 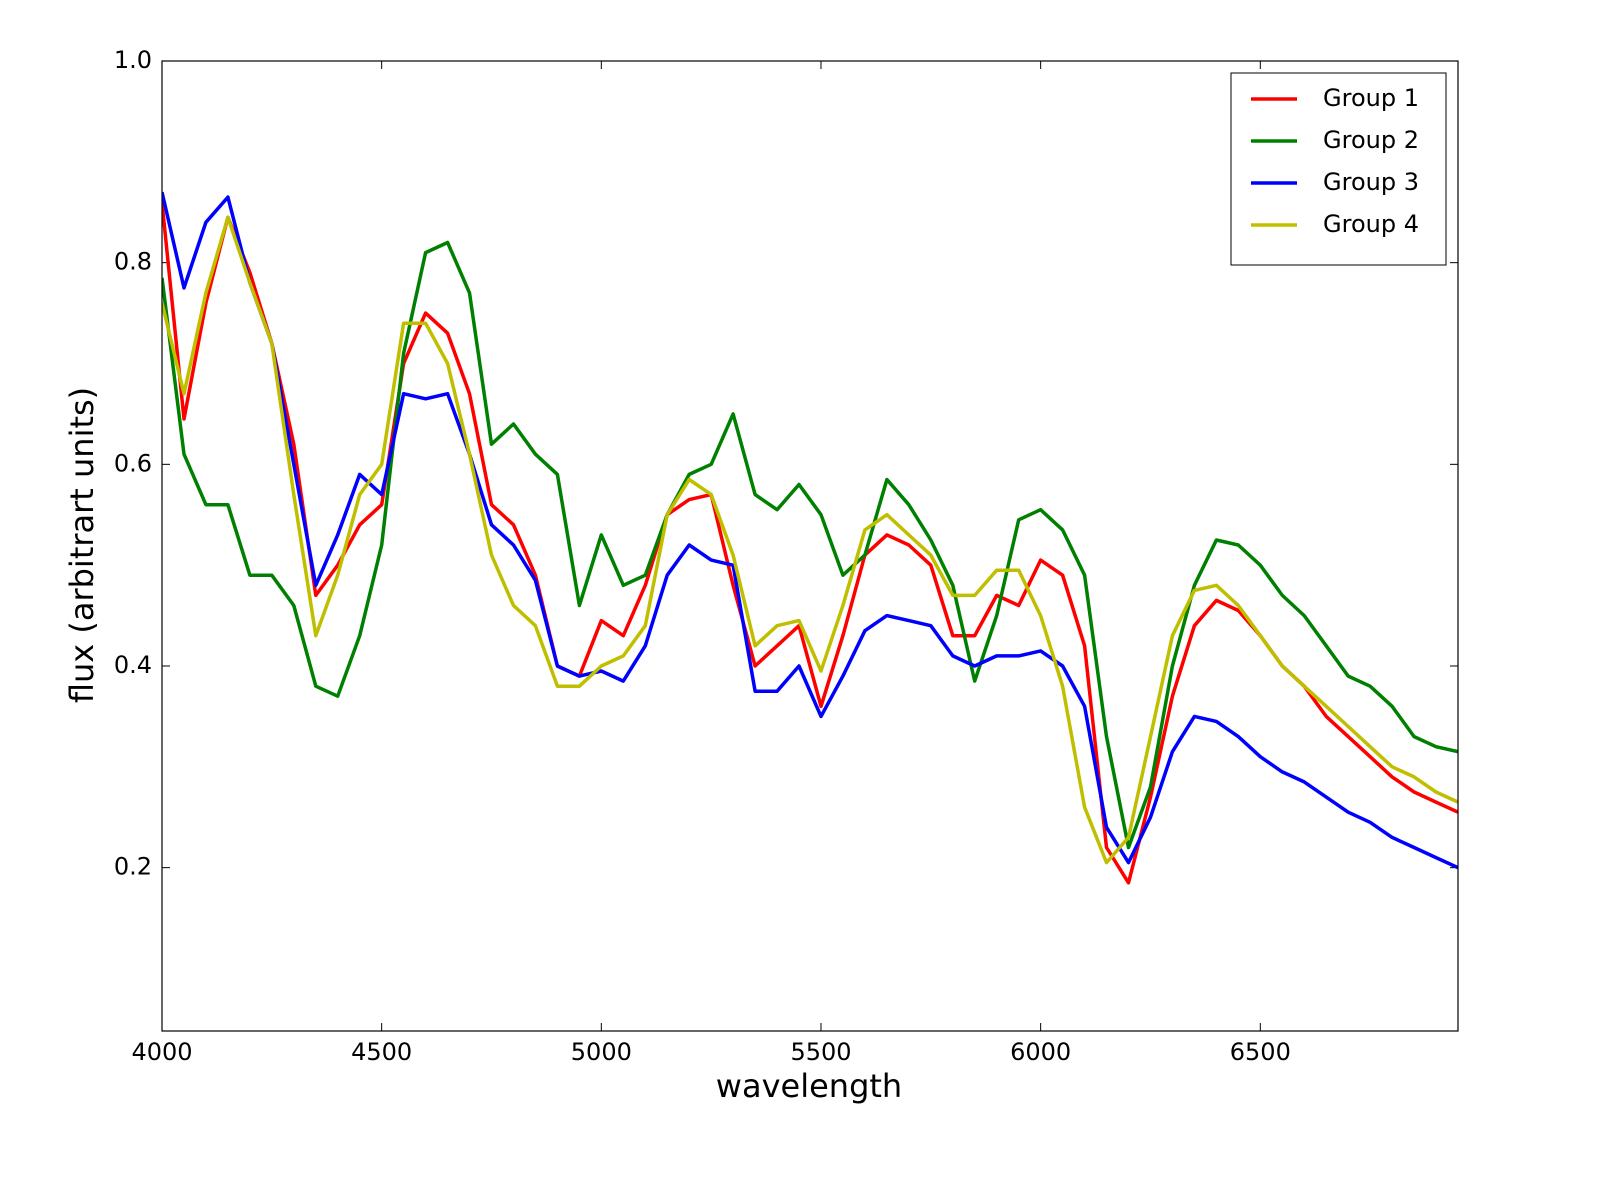 I want to click on y-tick-label: 0.4, so click(x=133, y=665).